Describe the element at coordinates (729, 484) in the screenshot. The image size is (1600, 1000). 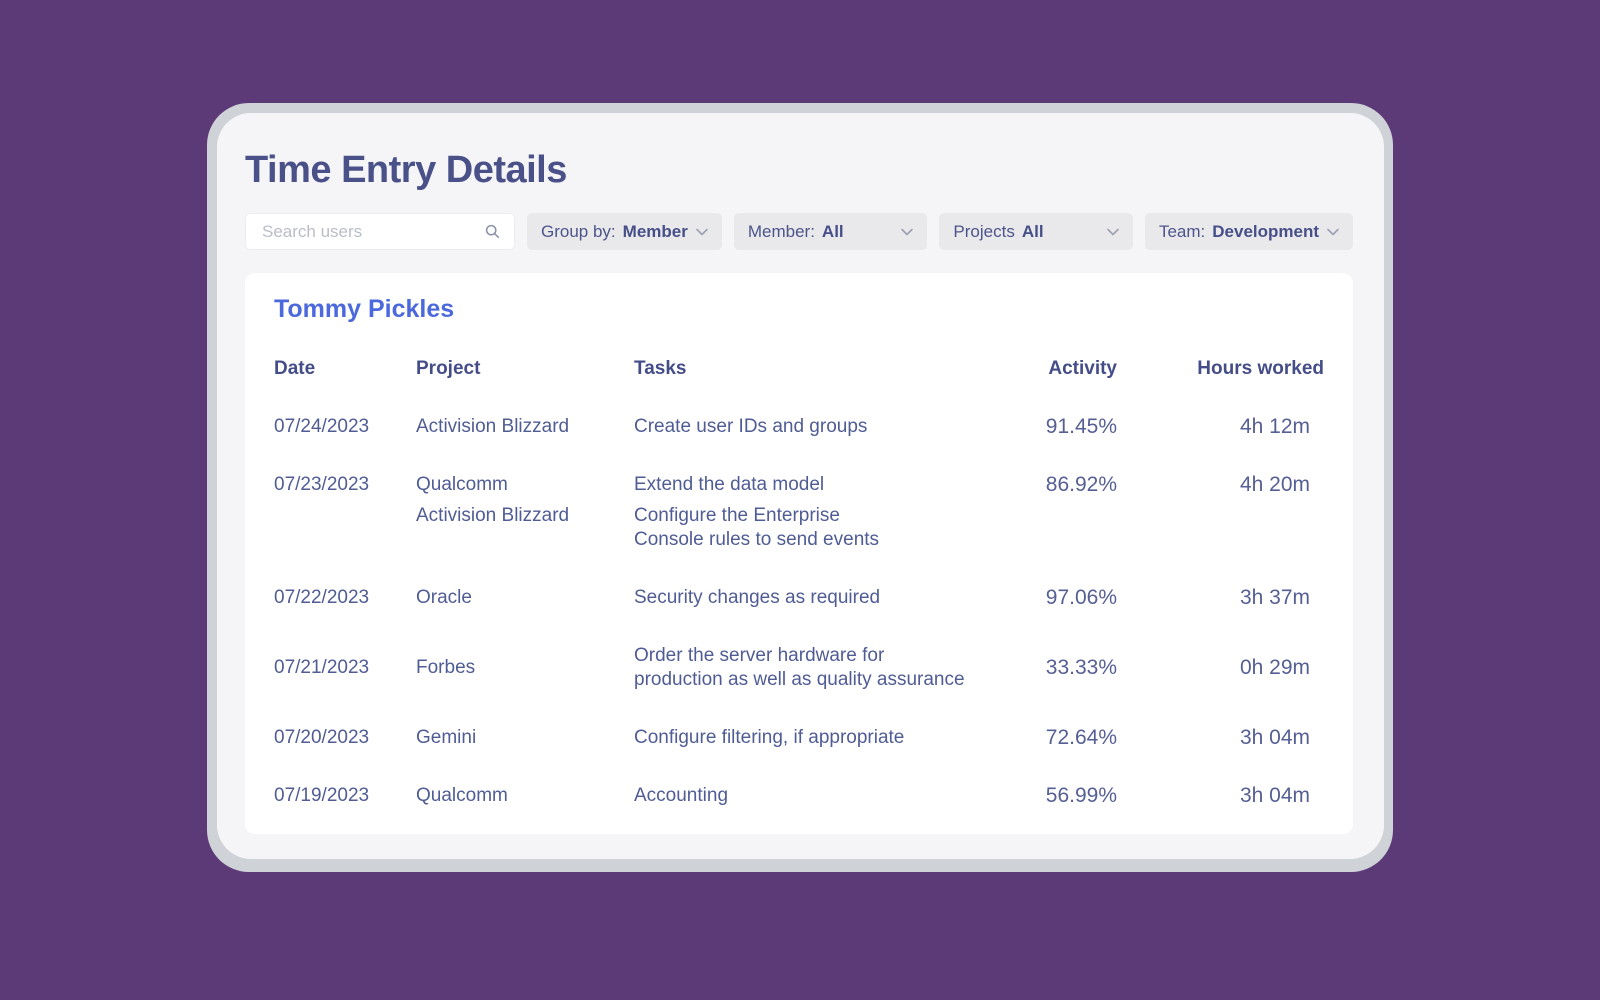
I see `cell-task: Extend the data model` at that location.